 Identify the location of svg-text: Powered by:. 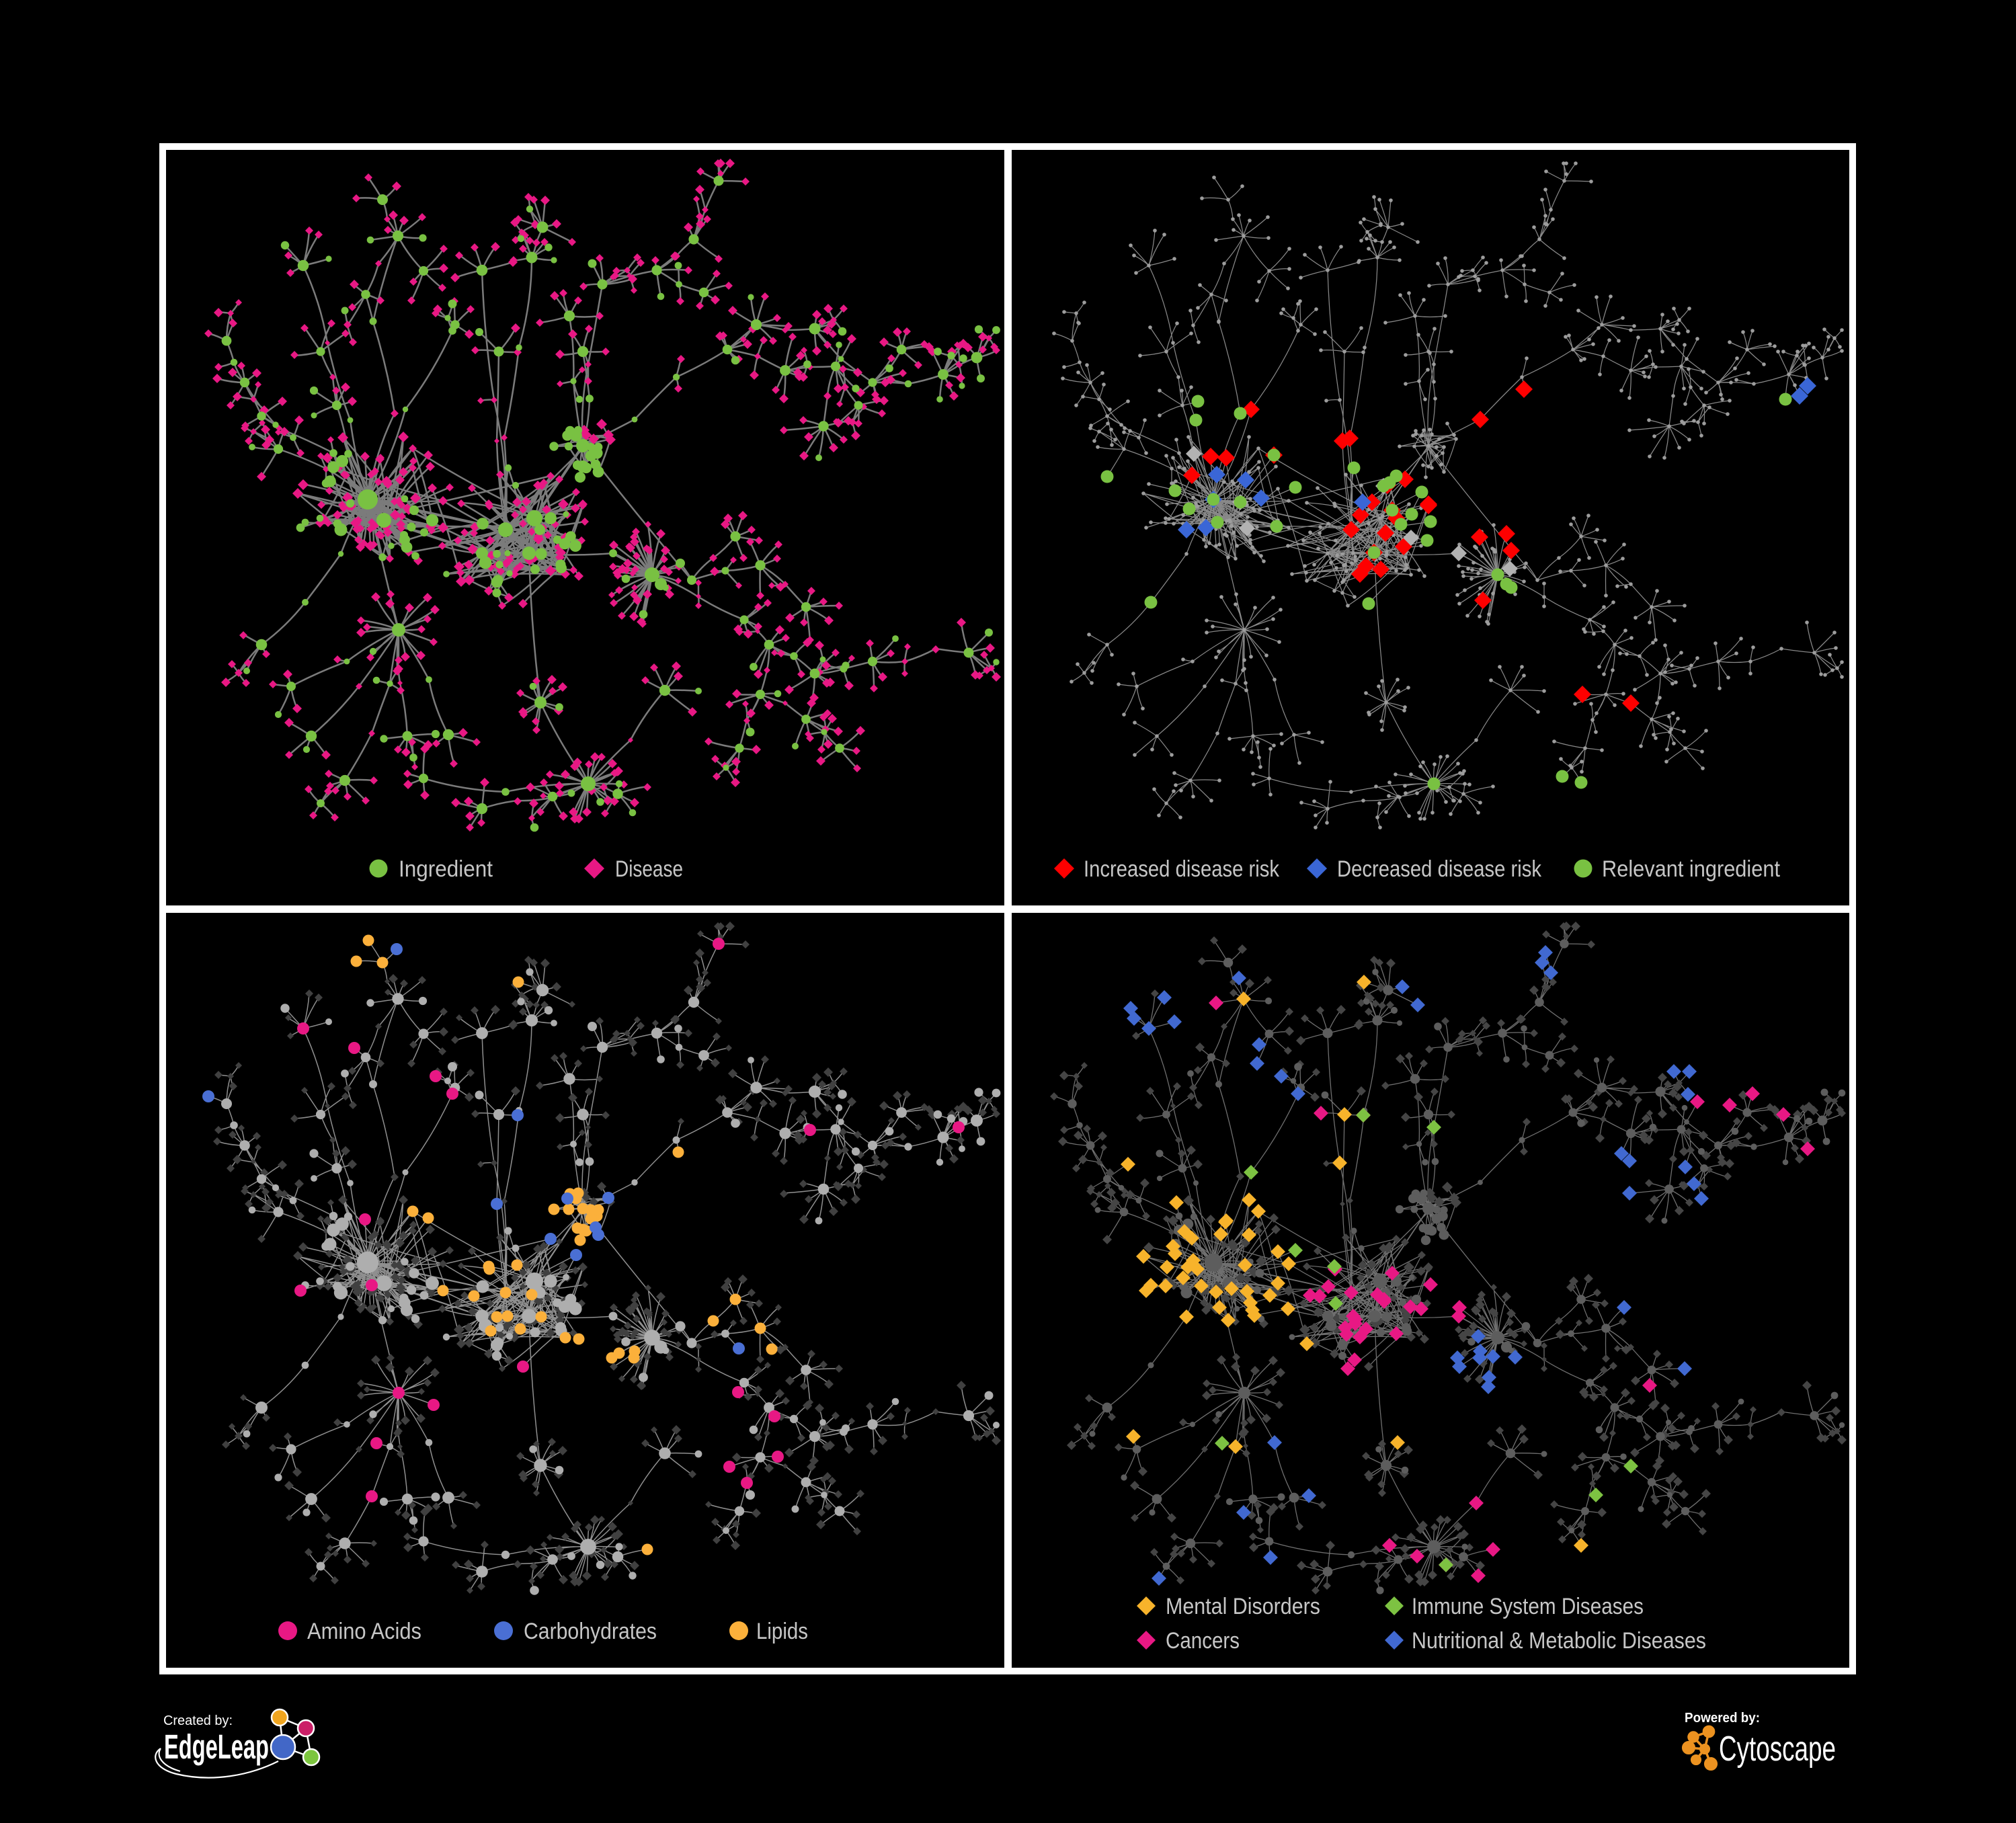
(1722, 1719).